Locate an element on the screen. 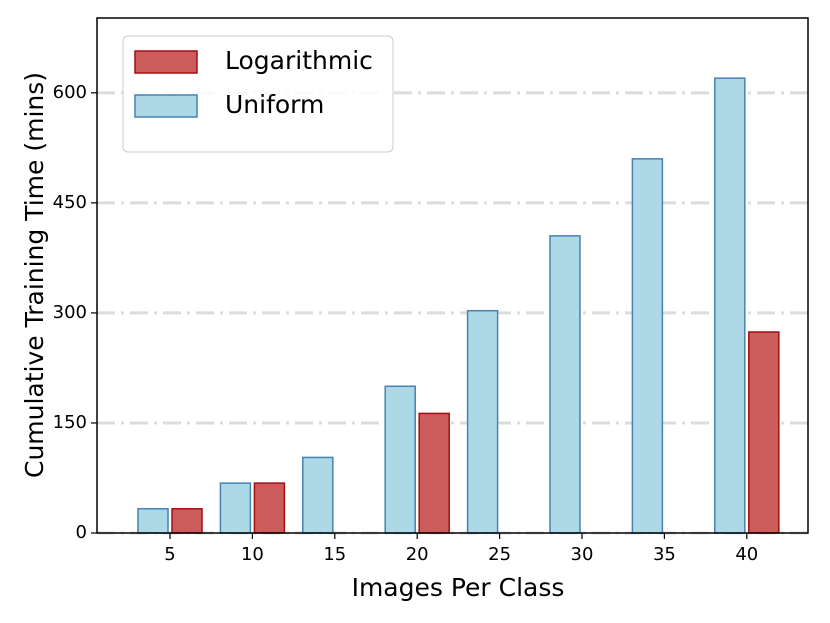 The height and width of the screenshot is (623, 830). x-tick-label: 5 is located at coordinates (169, 554).